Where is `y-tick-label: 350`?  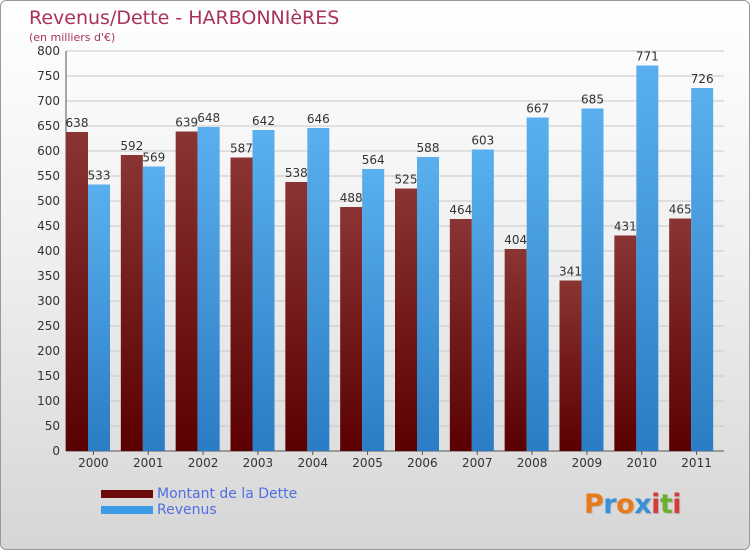 y-tick-label: 350 is located at coordinates (48, 276).